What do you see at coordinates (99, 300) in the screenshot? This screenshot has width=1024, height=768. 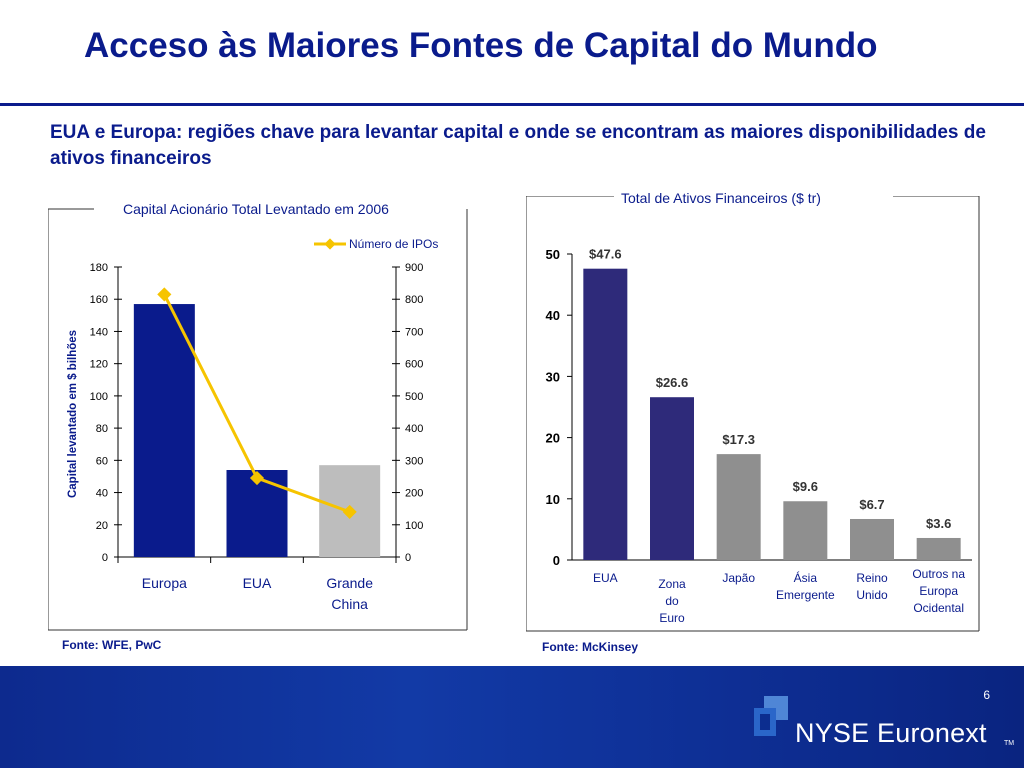 I see `y-tick-label: 160` at bounding box center [99, 300].